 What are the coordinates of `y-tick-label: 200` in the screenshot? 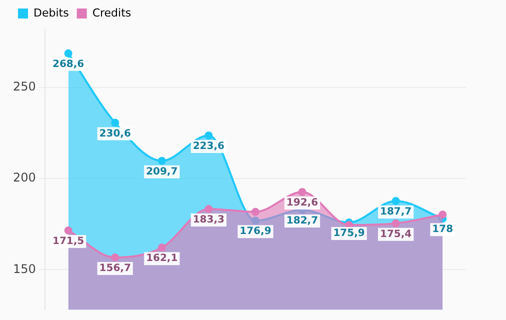 It's located at (24, 177).